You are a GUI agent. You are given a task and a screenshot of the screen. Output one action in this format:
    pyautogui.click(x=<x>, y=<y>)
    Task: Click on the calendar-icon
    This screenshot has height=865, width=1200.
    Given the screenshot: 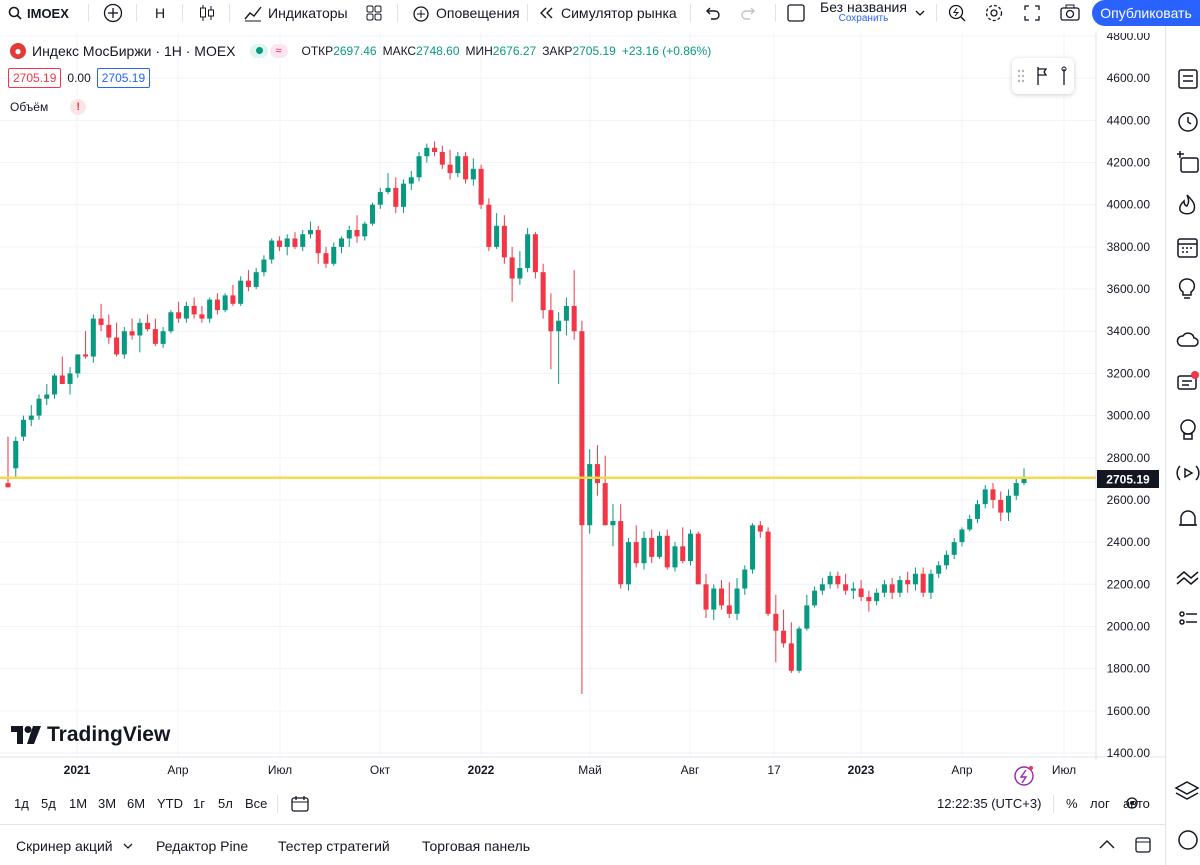 What is the action you would take?
    pyautogui.click(x=1187, y=247)
    